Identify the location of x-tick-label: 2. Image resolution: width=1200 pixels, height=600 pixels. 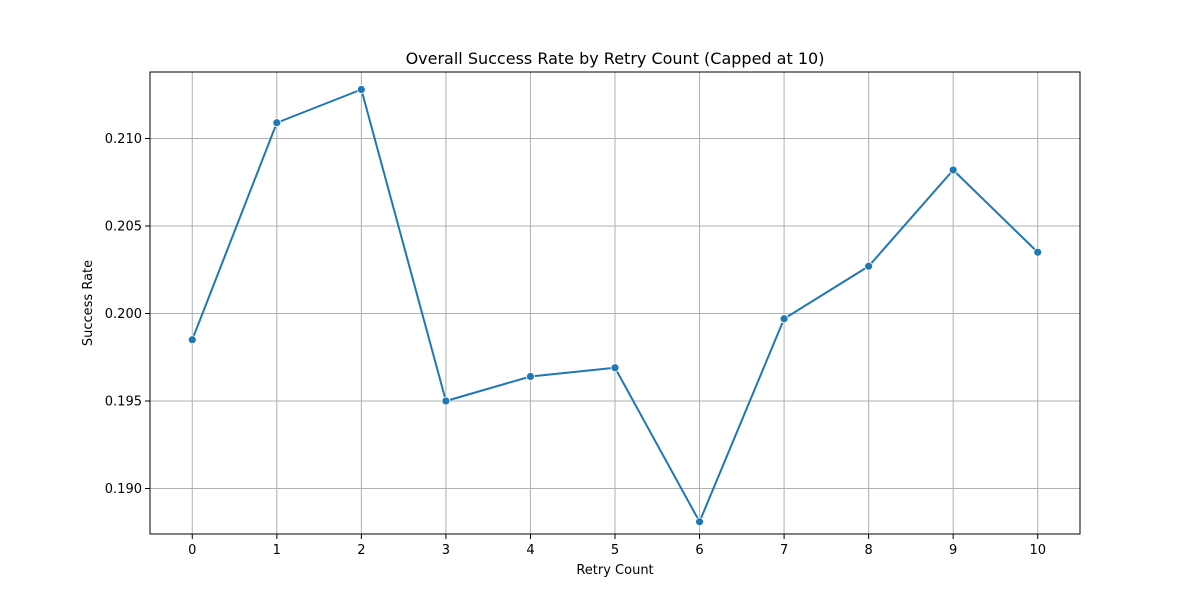
(361, 550).